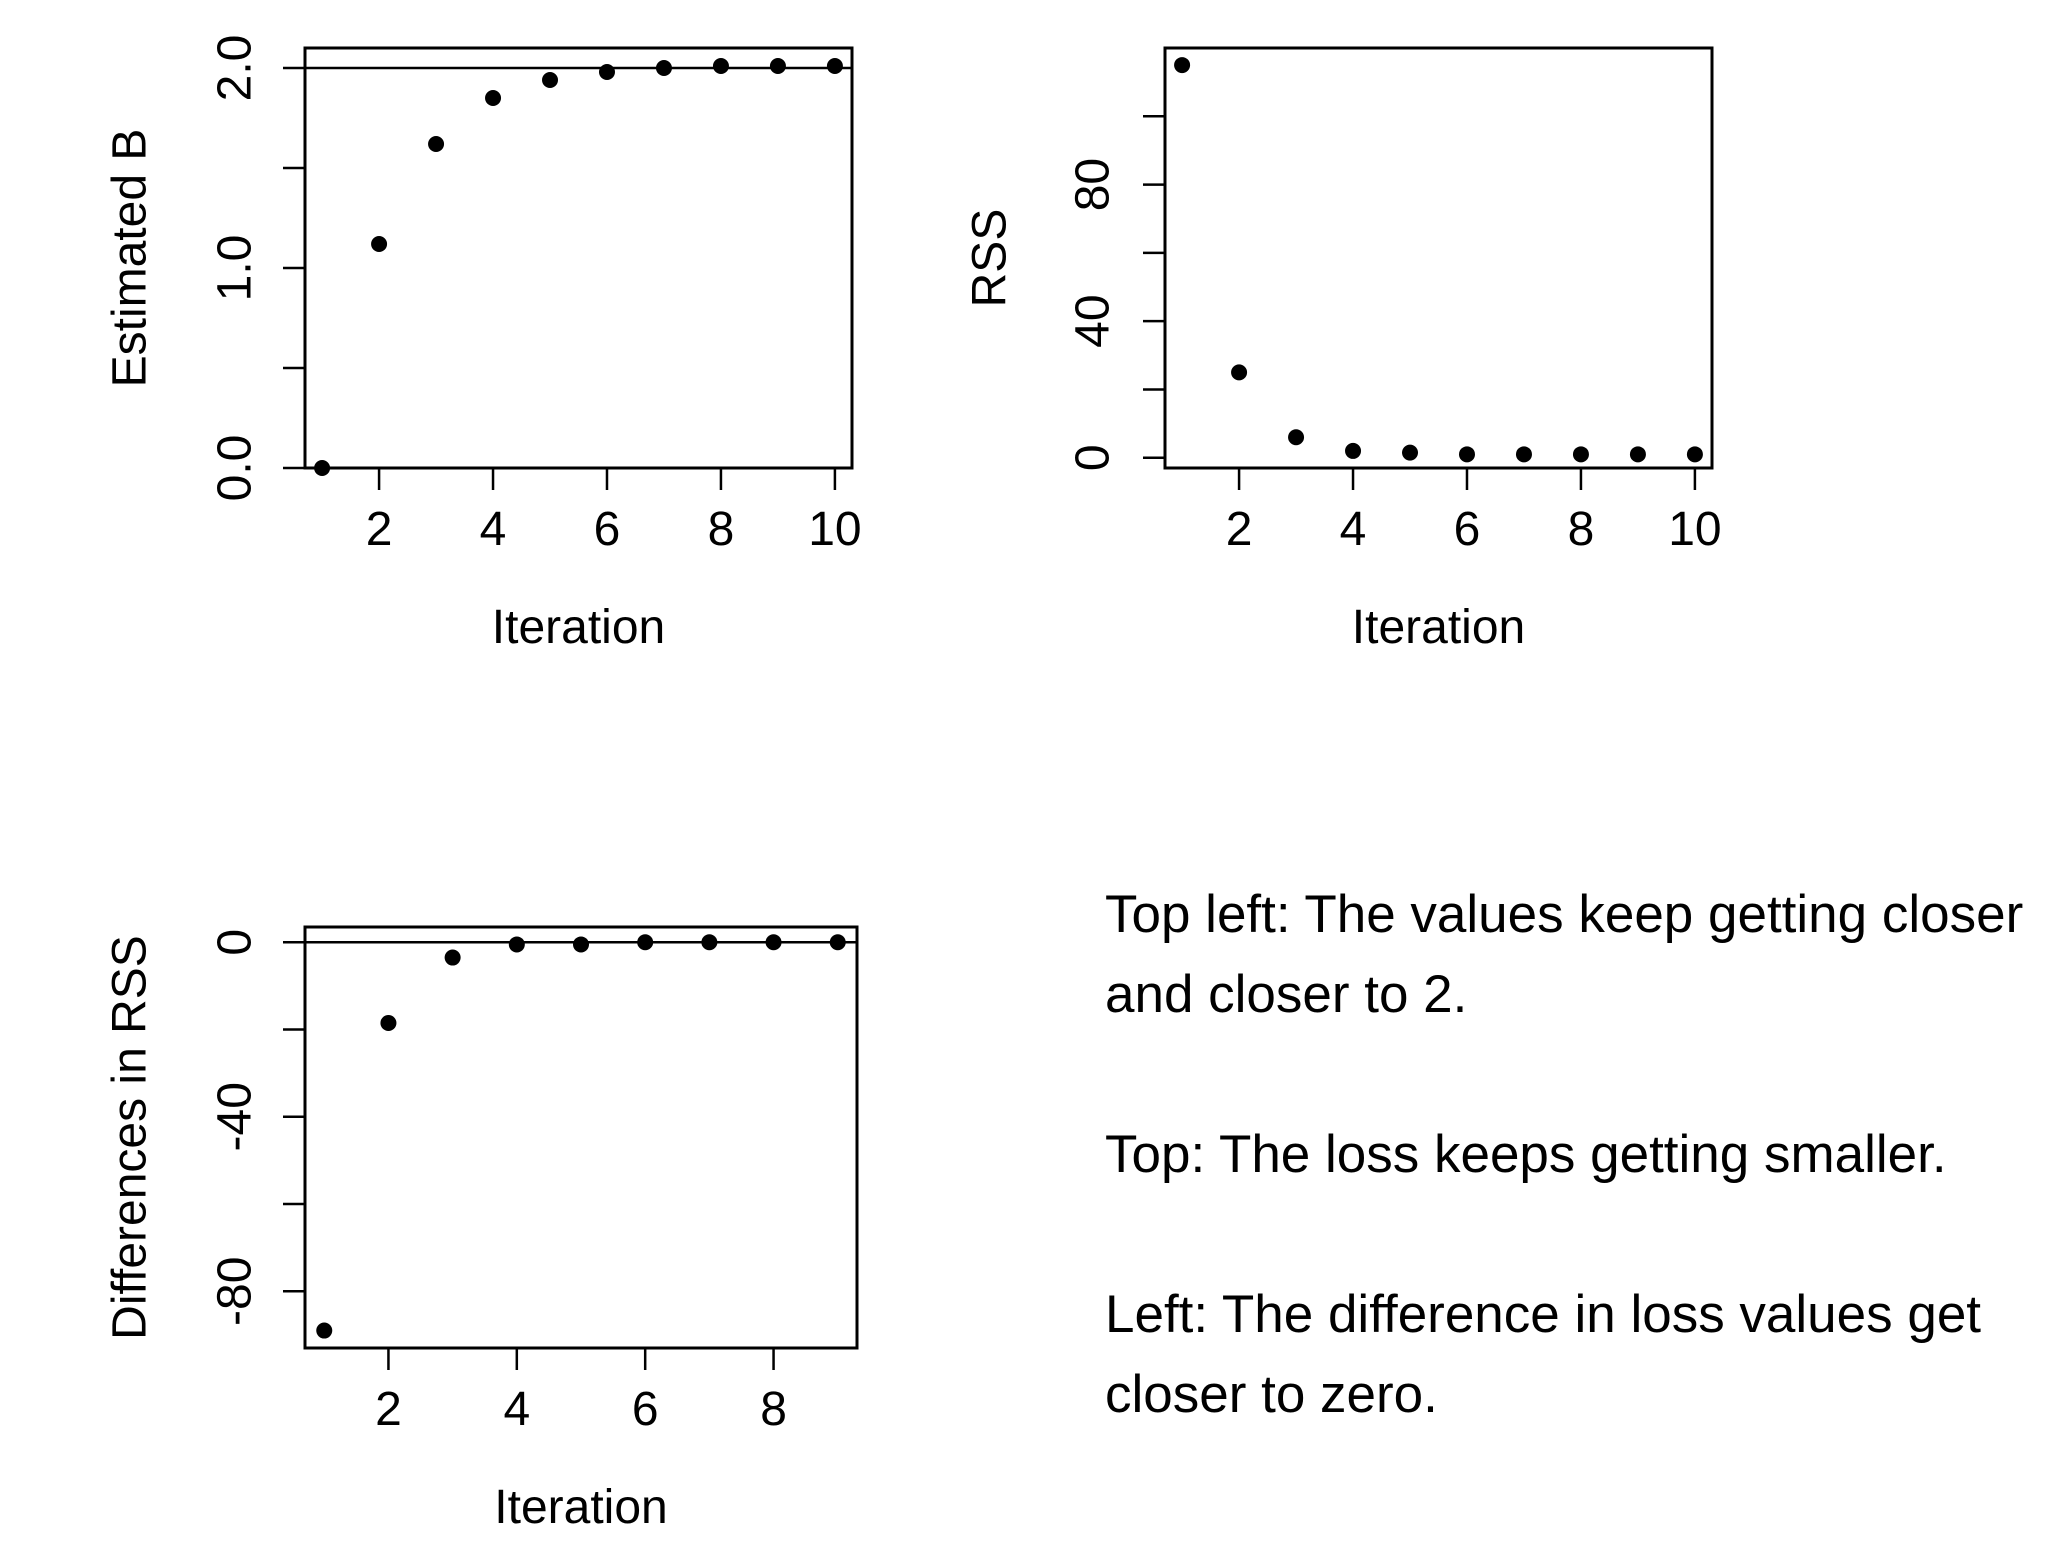 The height and width of the screenshot is (1553, 2065). I want to click on y-tick-label: 2.0, so click(235, 68).